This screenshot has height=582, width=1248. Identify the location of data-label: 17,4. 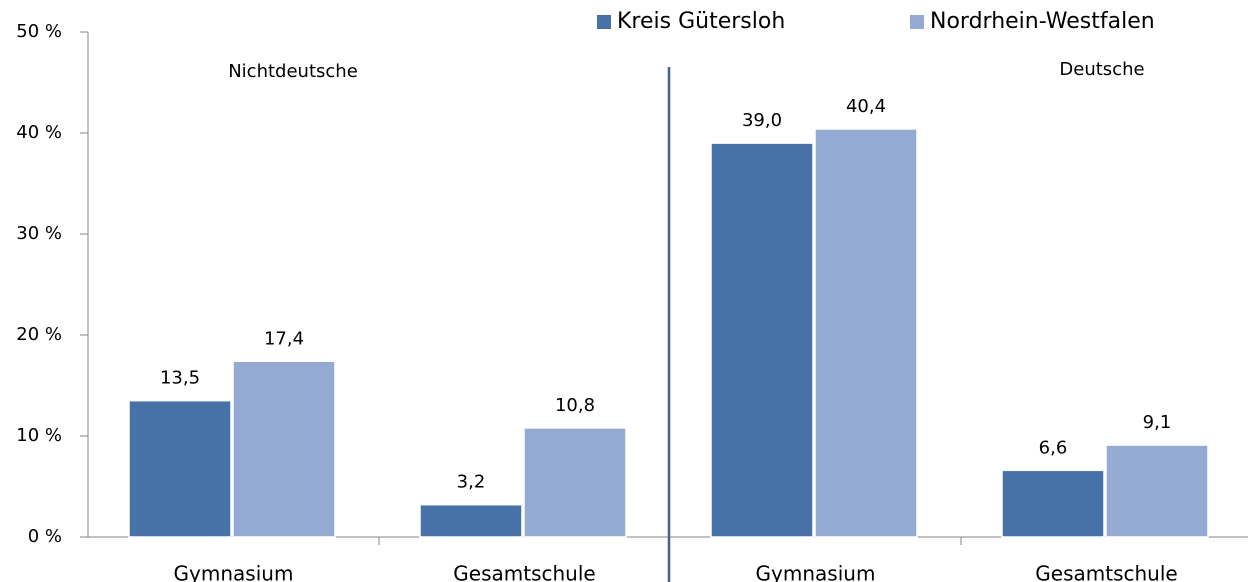
(284, 338).